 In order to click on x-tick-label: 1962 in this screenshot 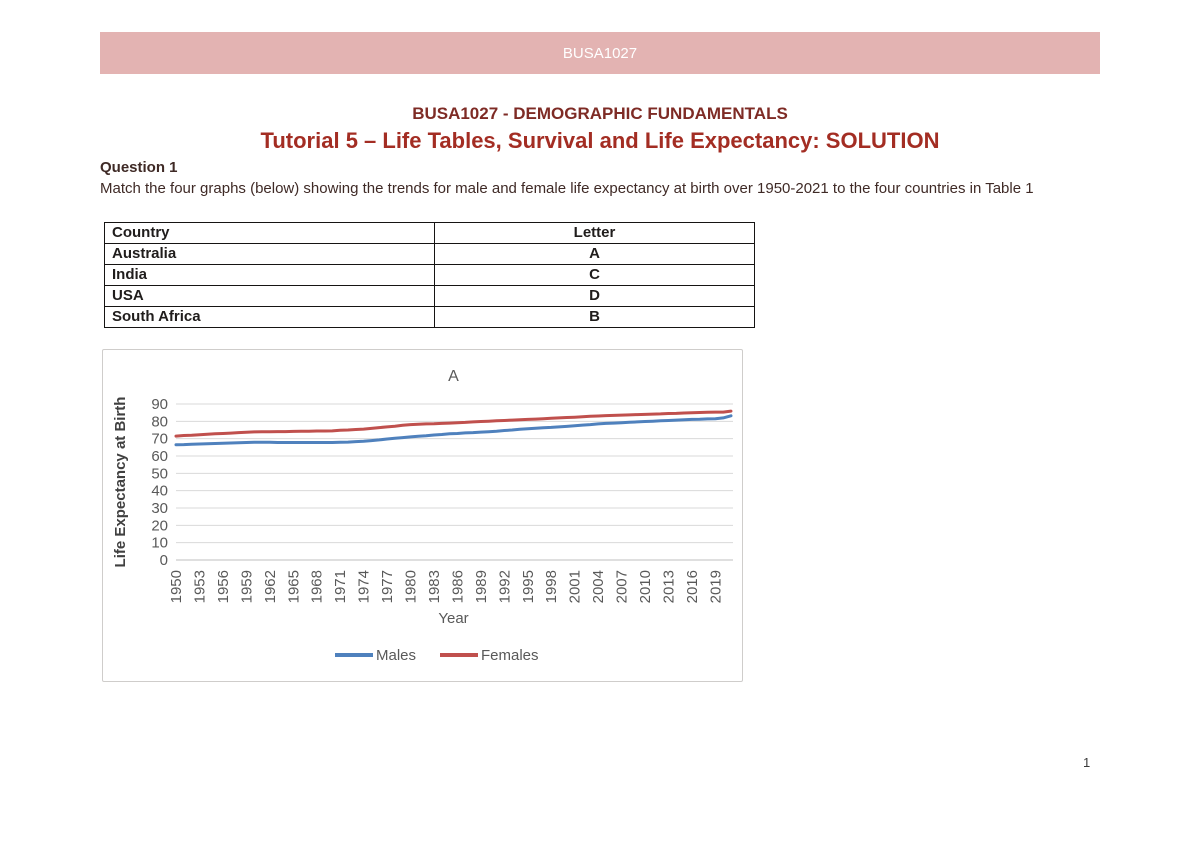, I will do `click(270, 586)`.